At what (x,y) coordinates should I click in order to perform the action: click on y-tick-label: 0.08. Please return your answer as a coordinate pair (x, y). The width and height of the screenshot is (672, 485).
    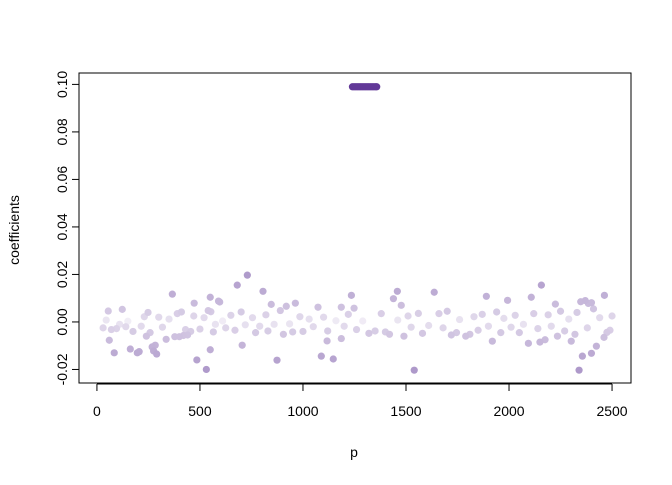
    Looking at the image, I should click on (62, 131).